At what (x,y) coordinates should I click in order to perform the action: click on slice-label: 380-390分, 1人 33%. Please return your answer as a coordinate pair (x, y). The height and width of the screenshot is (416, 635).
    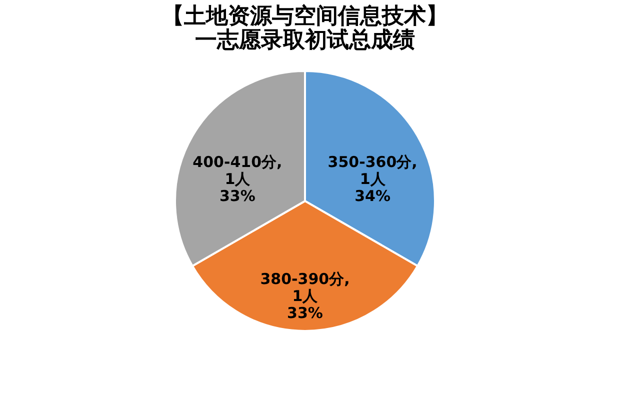
    Looking at the image, I should click on (305, 296).